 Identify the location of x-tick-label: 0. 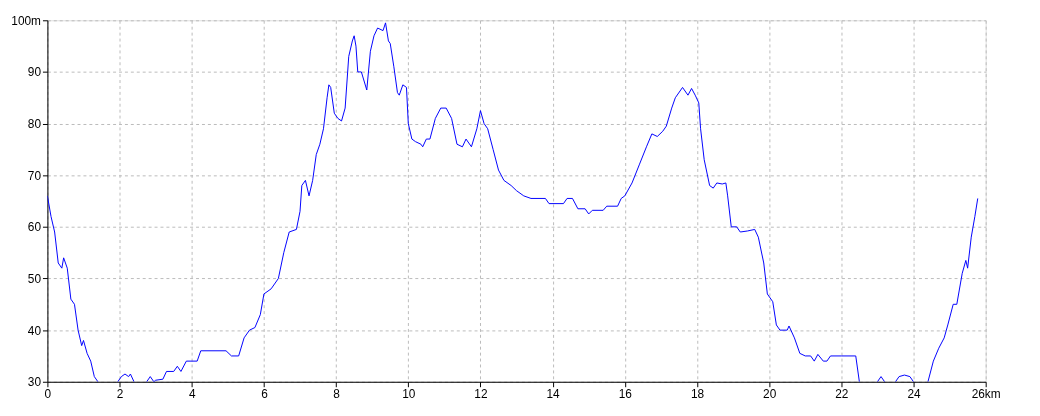
(48, 394).